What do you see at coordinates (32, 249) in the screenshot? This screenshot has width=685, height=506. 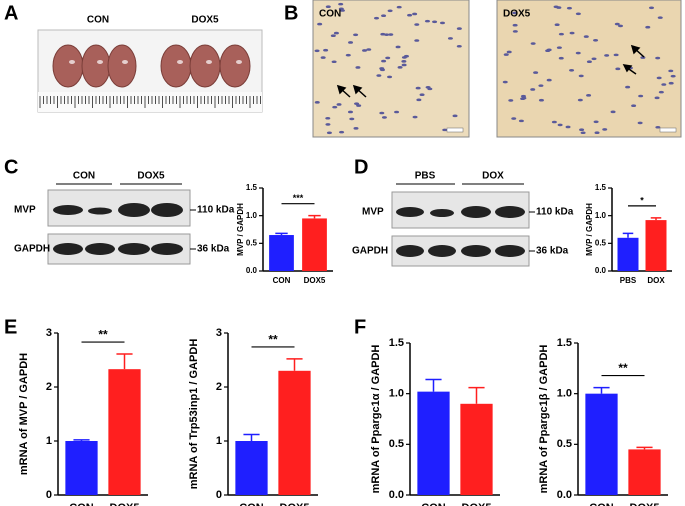 I see `row-label: GAPDH` at bounding box center [32, 249].